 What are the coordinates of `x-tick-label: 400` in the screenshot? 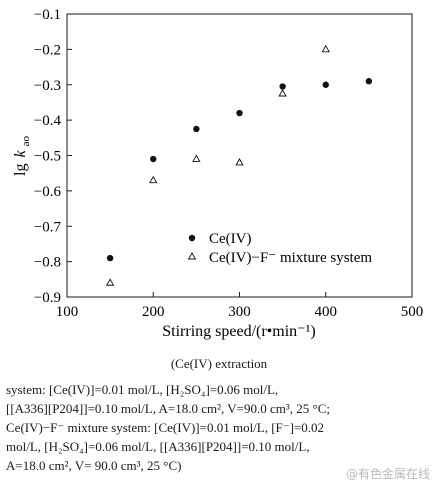 It's located at (326, 312).